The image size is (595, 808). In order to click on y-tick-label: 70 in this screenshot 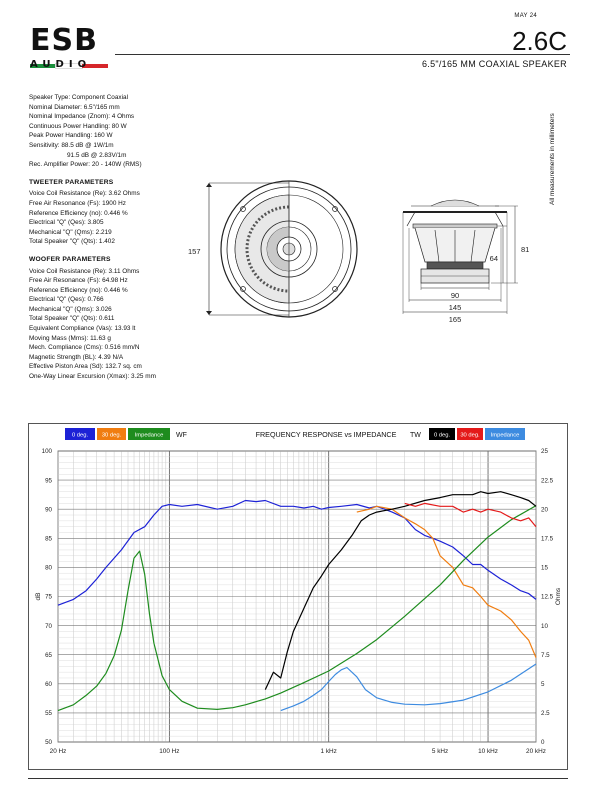, I will do `click(48, 626)`.